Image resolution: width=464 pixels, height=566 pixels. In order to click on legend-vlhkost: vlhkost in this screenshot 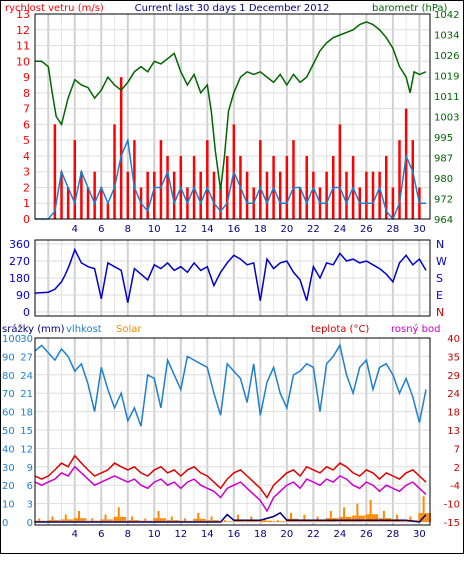, I will do `click(84, 329)`.